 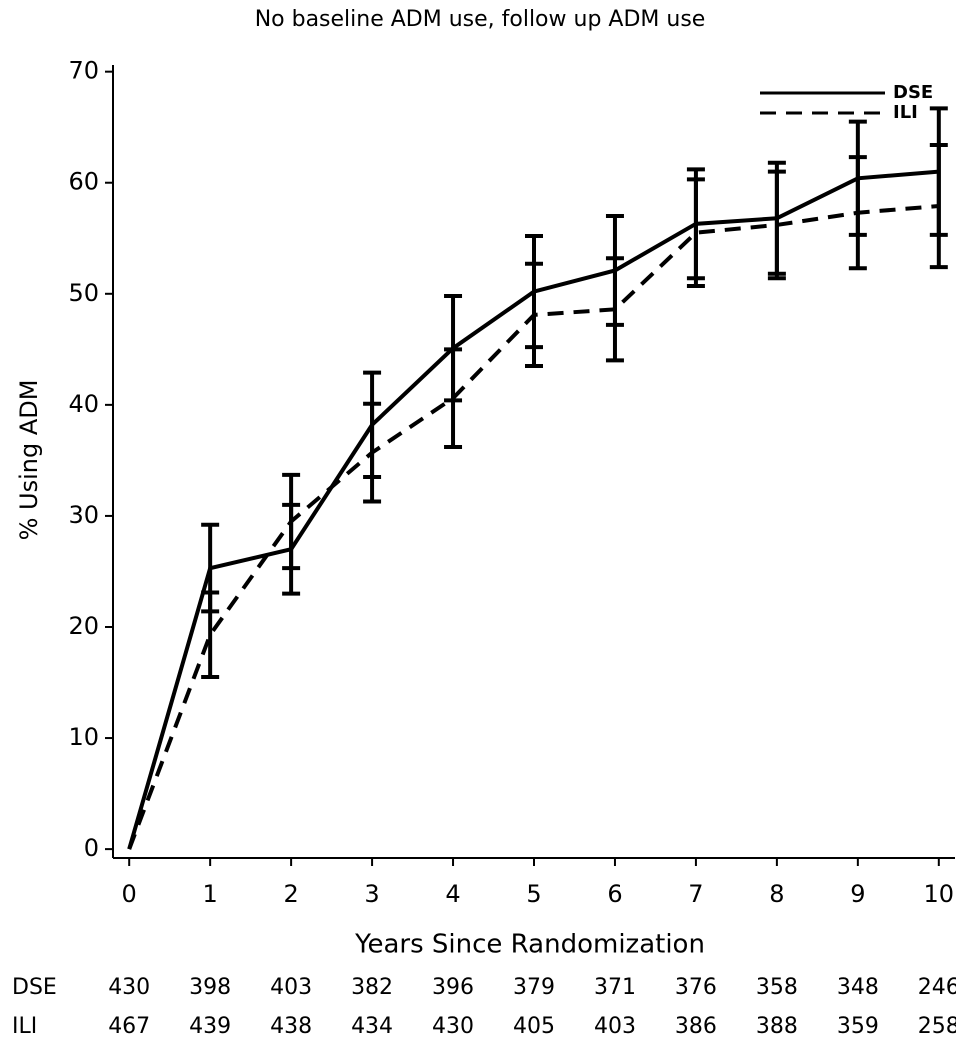 I want to click on risk-count: 246, so click(x=937, y=987).